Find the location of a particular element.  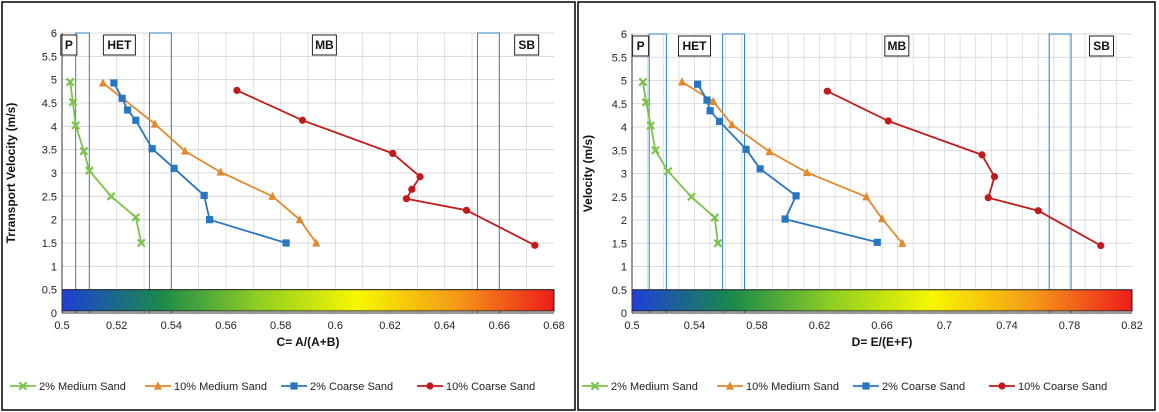

x-tick-label: 0.58 is located at coordinates (280, 326).